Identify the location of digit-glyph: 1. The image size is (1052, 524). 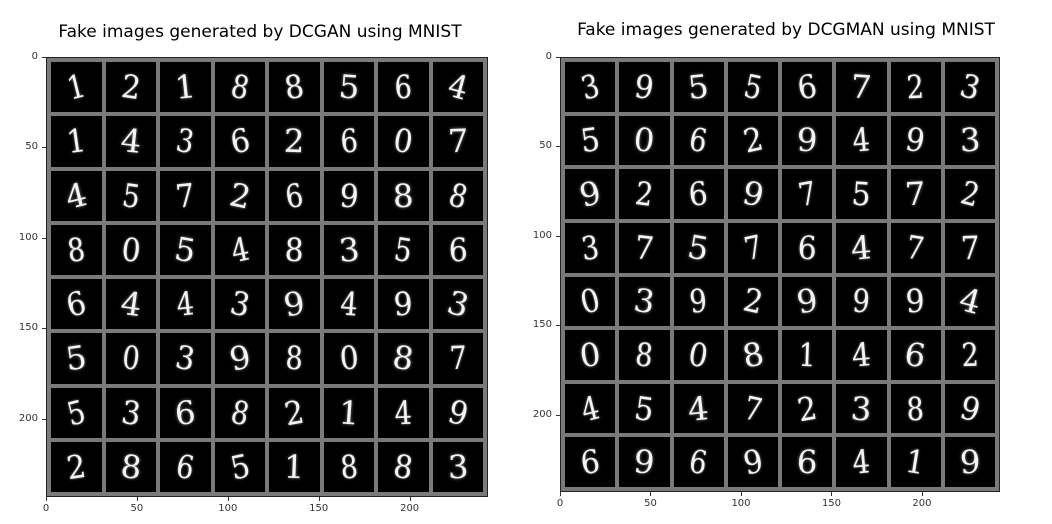
(915, 462).